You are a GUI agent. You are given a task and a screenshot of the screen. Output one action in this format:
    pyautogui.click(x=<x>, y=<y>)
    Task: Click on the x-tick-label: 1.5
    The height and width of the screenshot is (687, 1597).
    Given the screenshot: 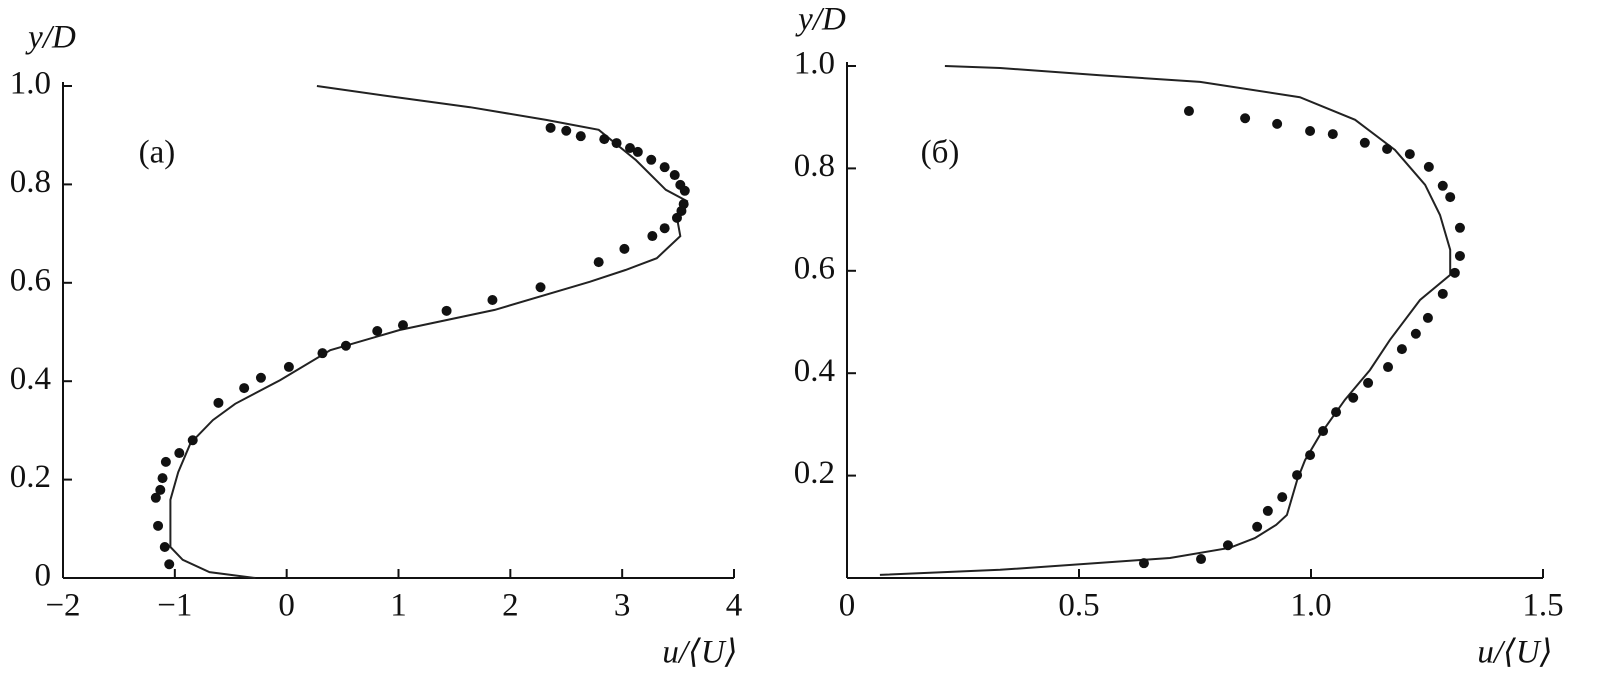 What is the action you would take?
    pyautogui.click(x=1542, y=606)
    